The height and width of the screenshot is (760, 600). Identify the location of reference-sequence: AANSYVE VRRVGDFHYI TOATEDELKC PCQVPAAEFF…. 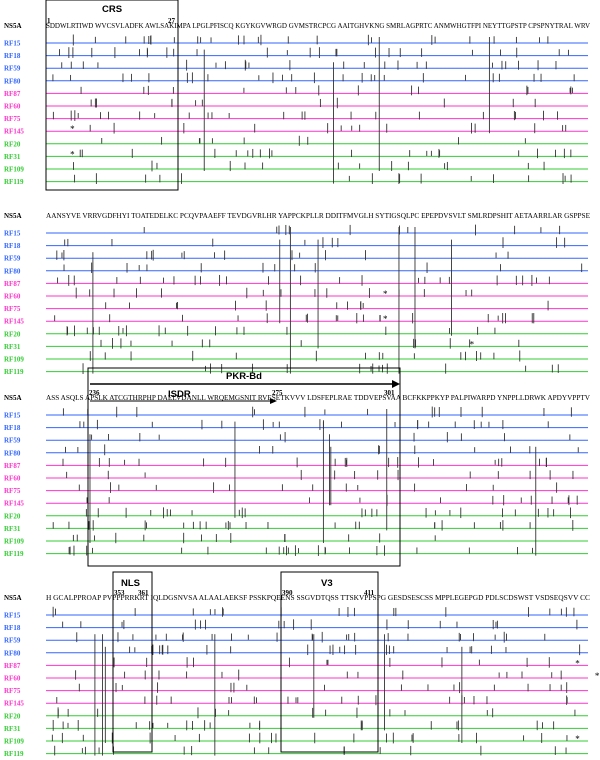
(318, 216).